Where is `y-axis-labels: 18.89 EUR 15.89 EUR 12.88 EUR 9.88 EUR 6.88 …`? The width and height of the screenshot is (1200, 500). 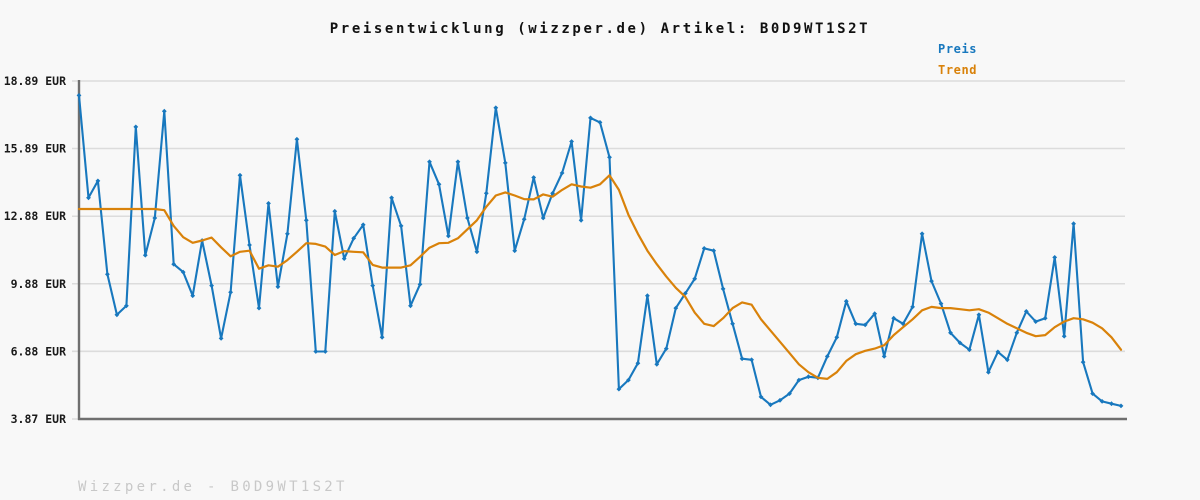 y-axis-labels: 18.89 EUR 15.89 EUR 12.88 EUR 9.88 EUR 6.88 … is located at coordinates (35, 250).